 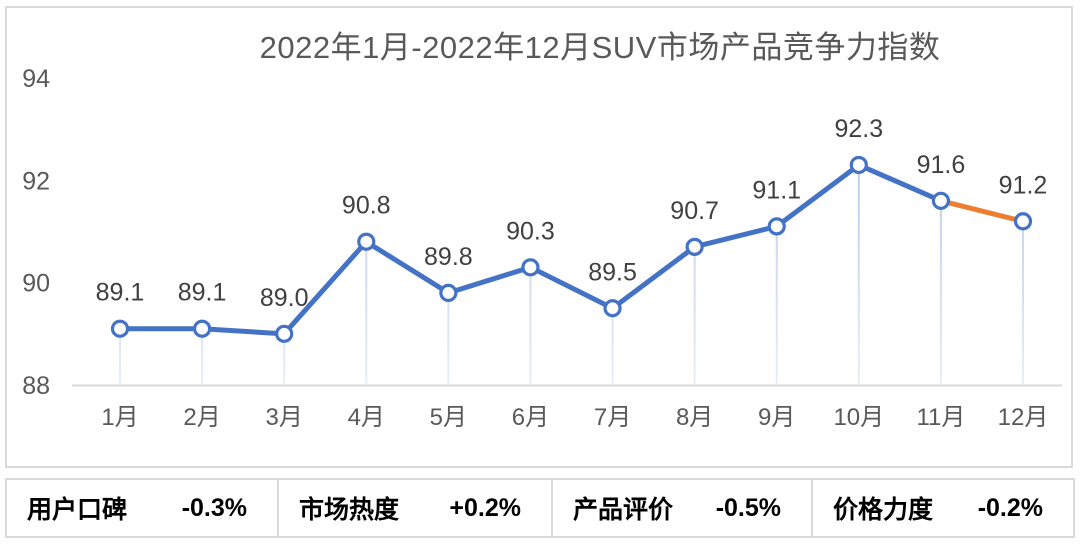 What do you see at coordinates (1010, 507) in the screenshot?
I see `metric-value: -0.2%` at bounding box center [1010, 507].